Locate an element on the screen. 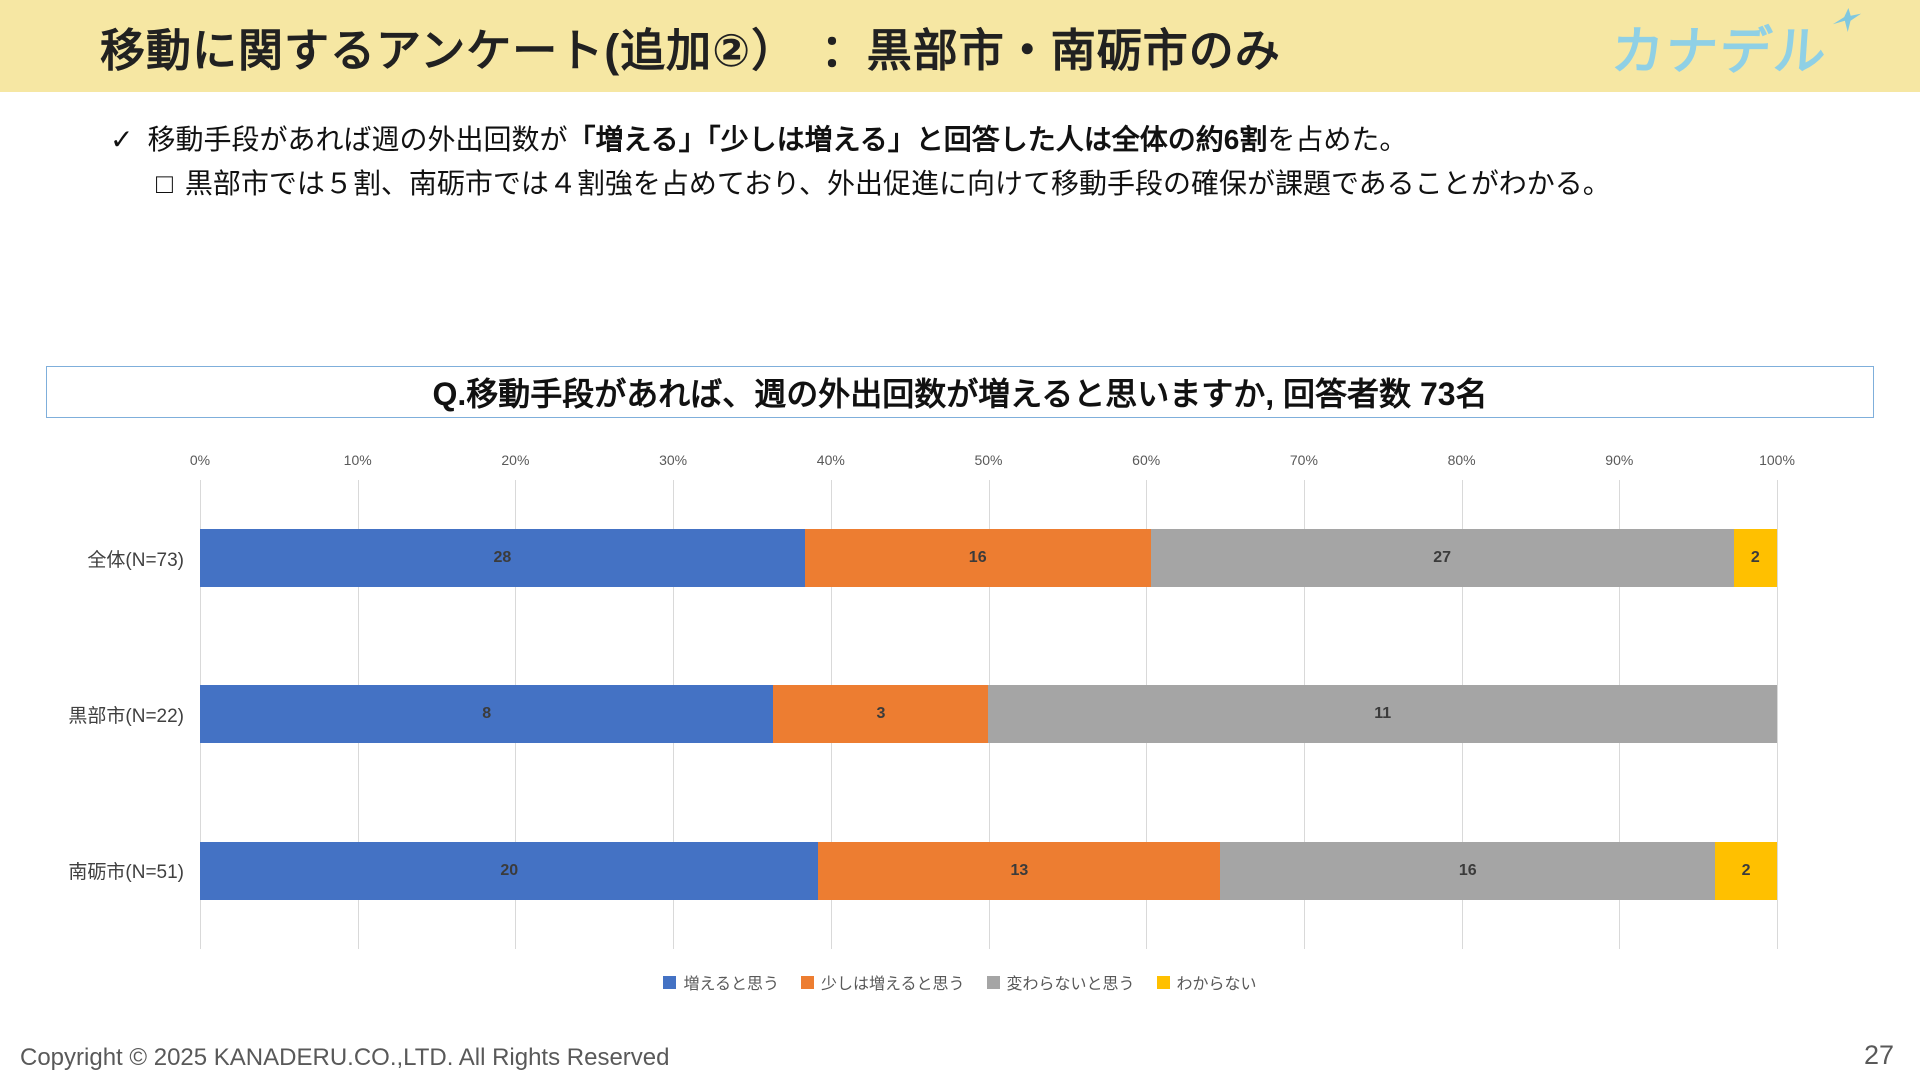  bar-segment: 3 is located at coordinates (881, 714).